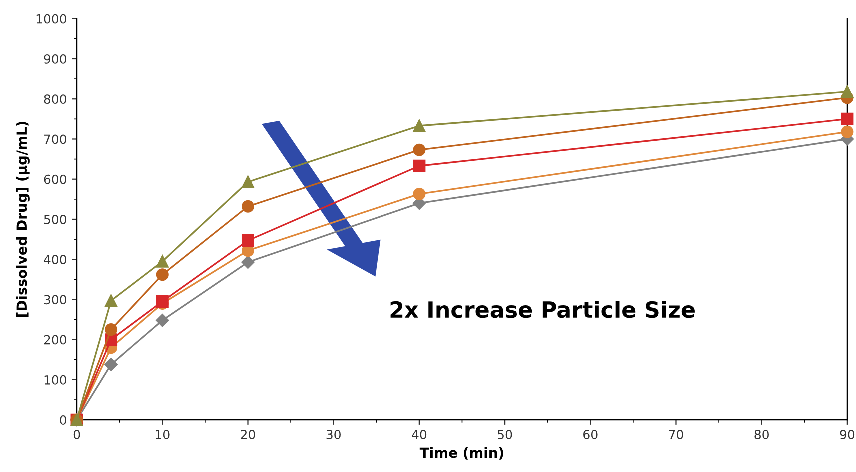 The height and width of the screenshot is (472, 856). I want to click on x-tick-label: 80, so click(761, 435).